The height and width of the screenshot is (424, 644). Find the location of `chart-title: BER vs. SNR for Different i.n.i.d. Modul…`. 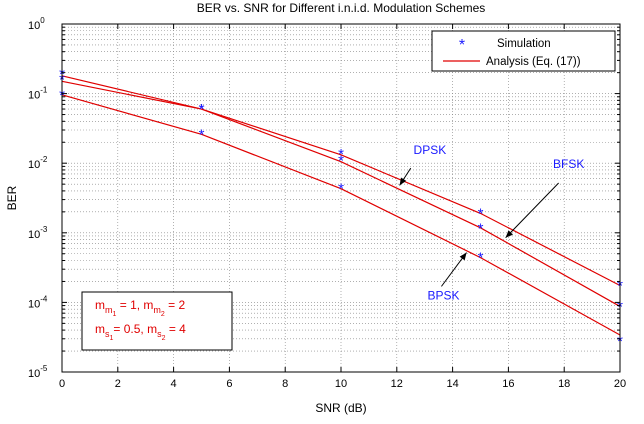

chart-title: BER vs. SNR for Different i.n.i.d. Modul… is located at coordinates (341, 8).